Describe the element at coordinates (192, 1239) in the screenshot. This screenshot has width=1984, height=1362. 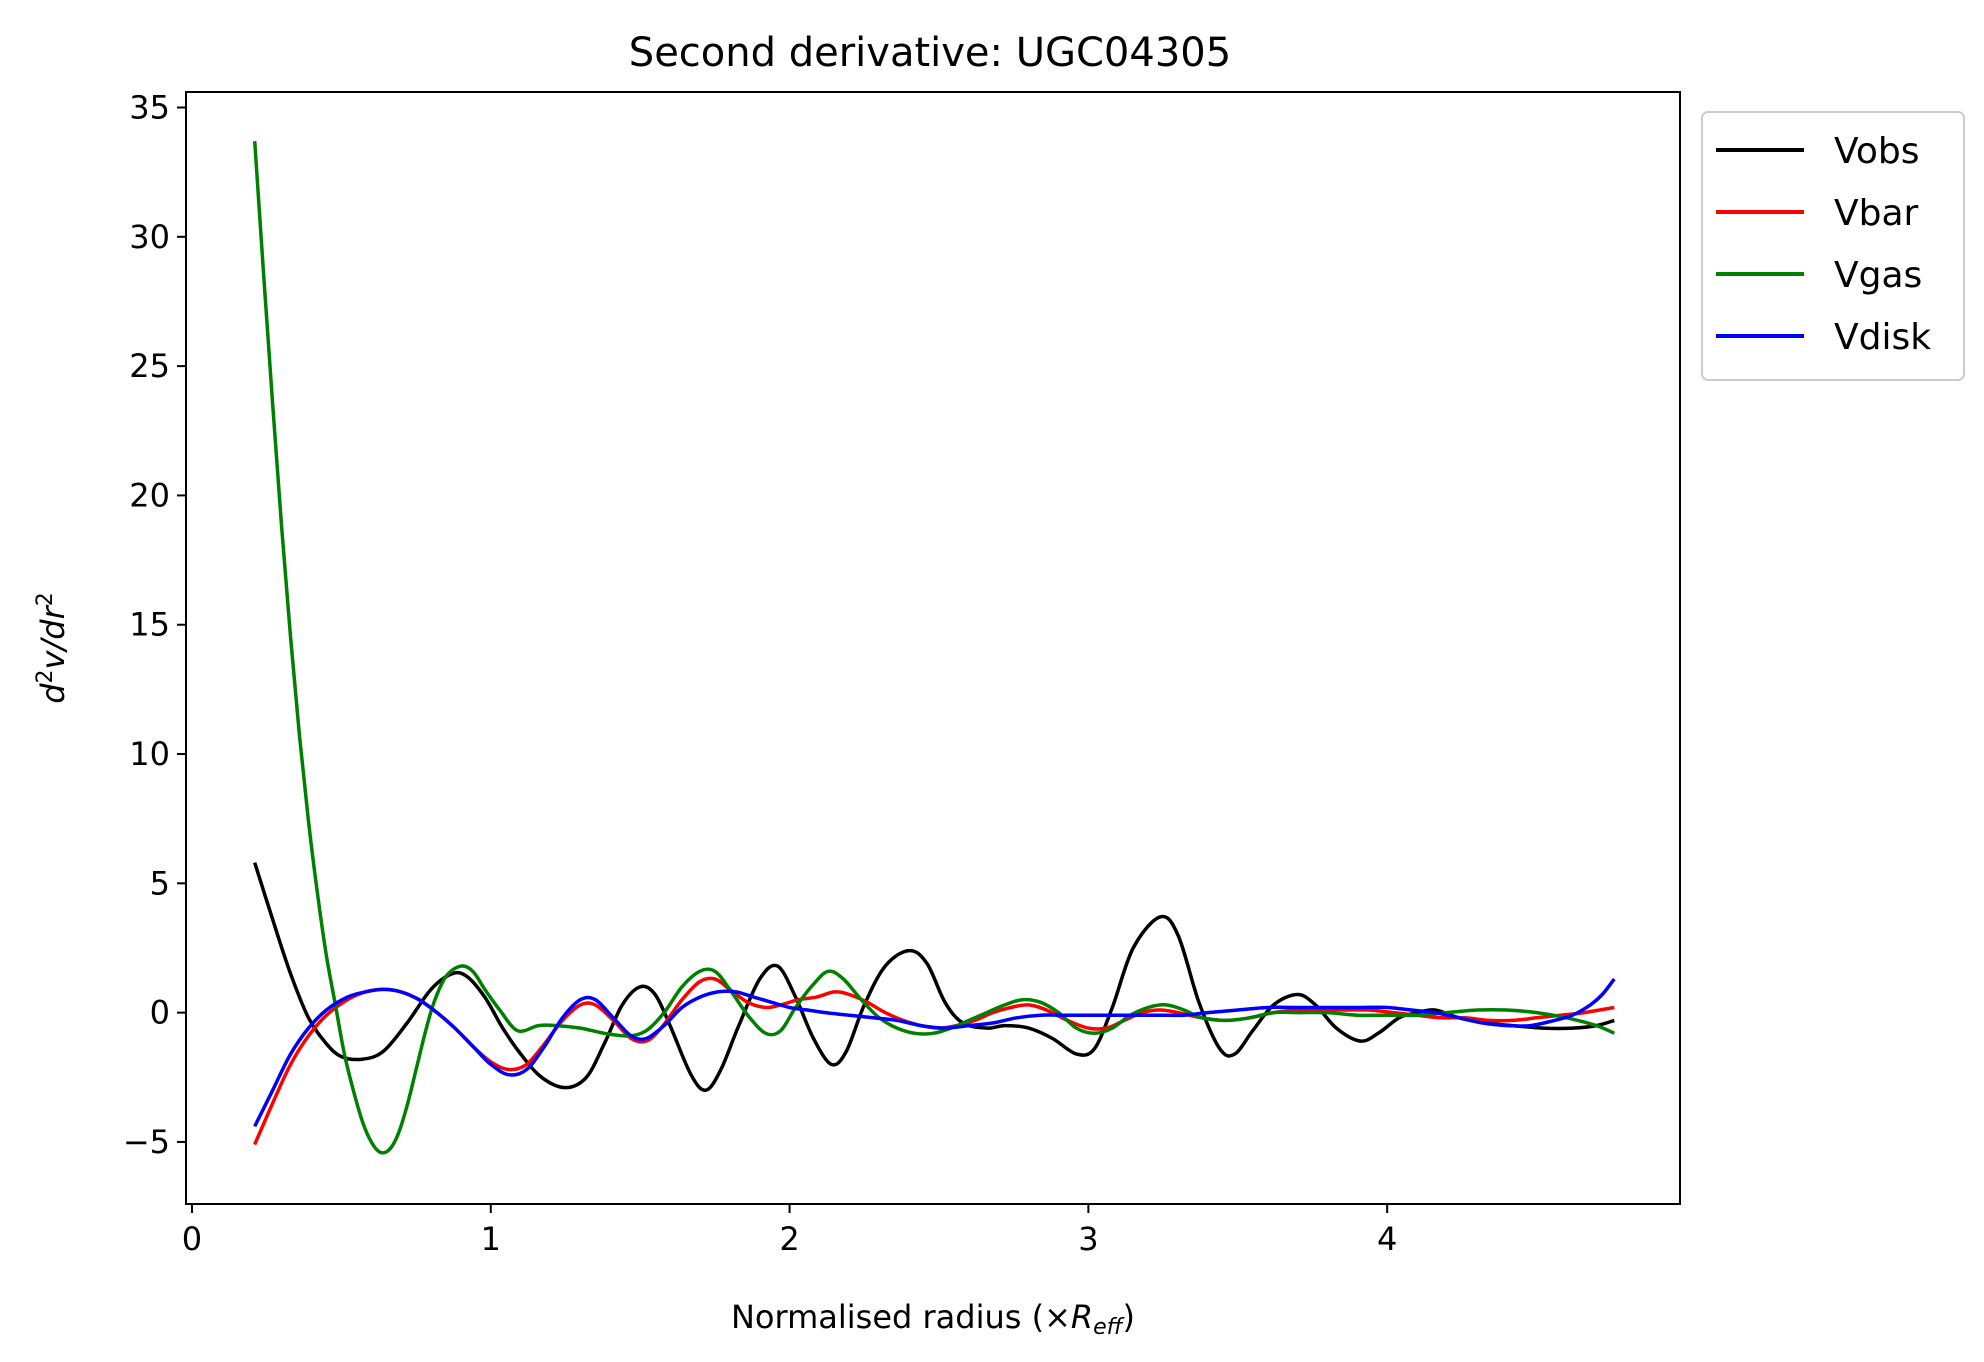
I see `x-tick-label: 0` at that location.